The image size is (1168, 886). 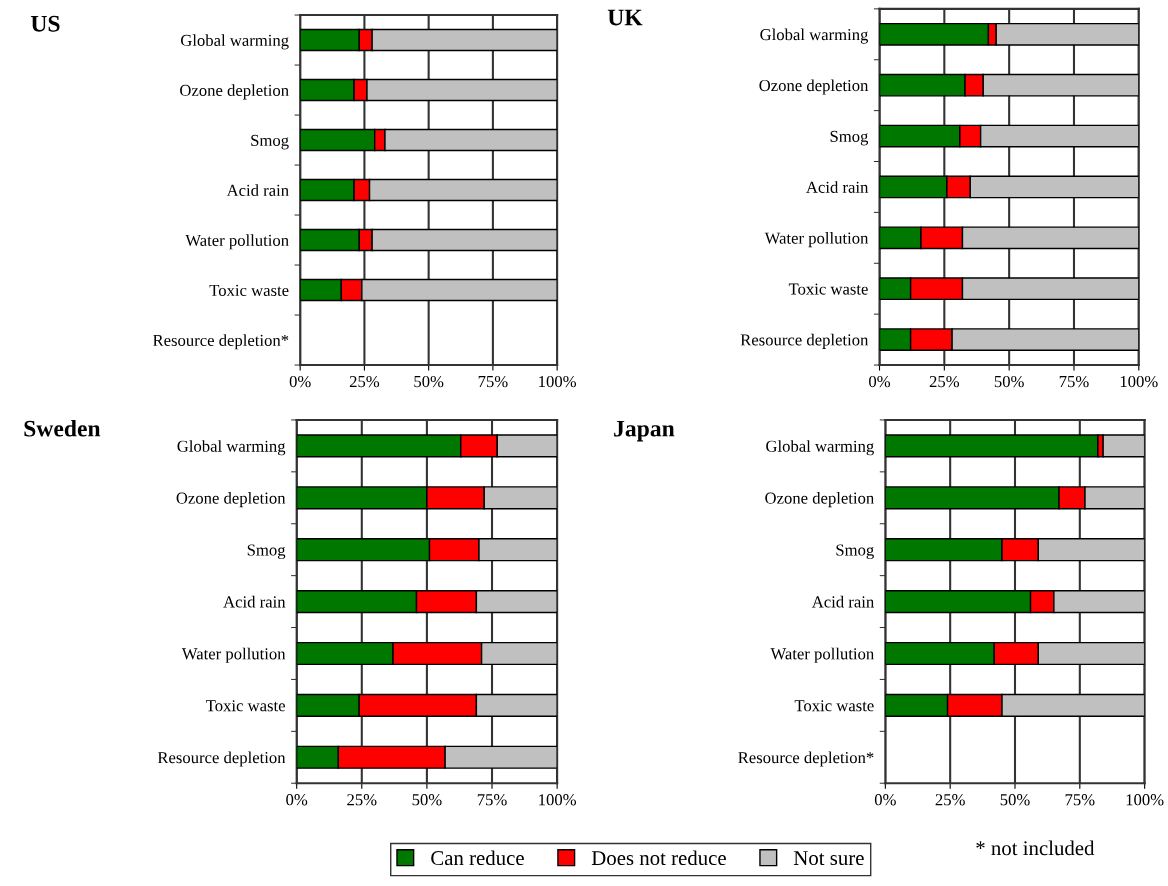 I want to click on legend-label: Not sure, so click(x=828, y=858).